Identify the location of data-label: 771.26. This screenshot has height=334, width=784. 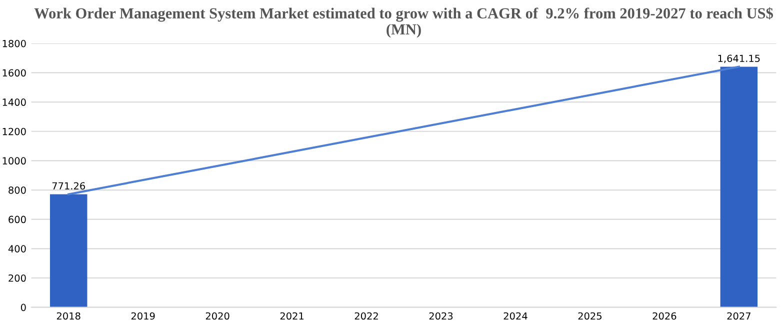
(68, 186).